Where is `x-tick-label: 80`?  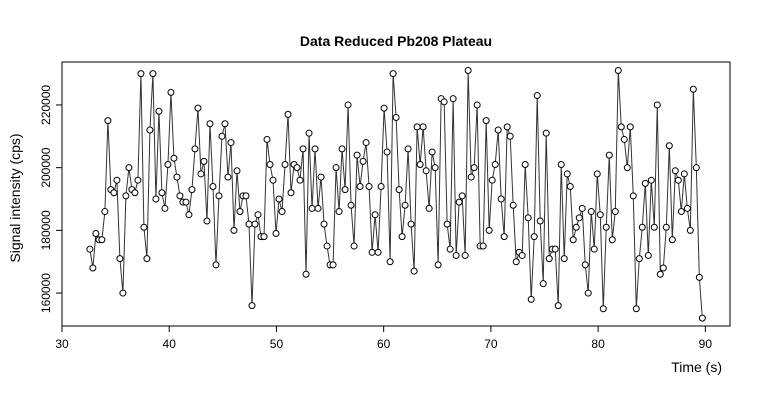
x-tick-label: 80 is located at coordinates (598, 344).